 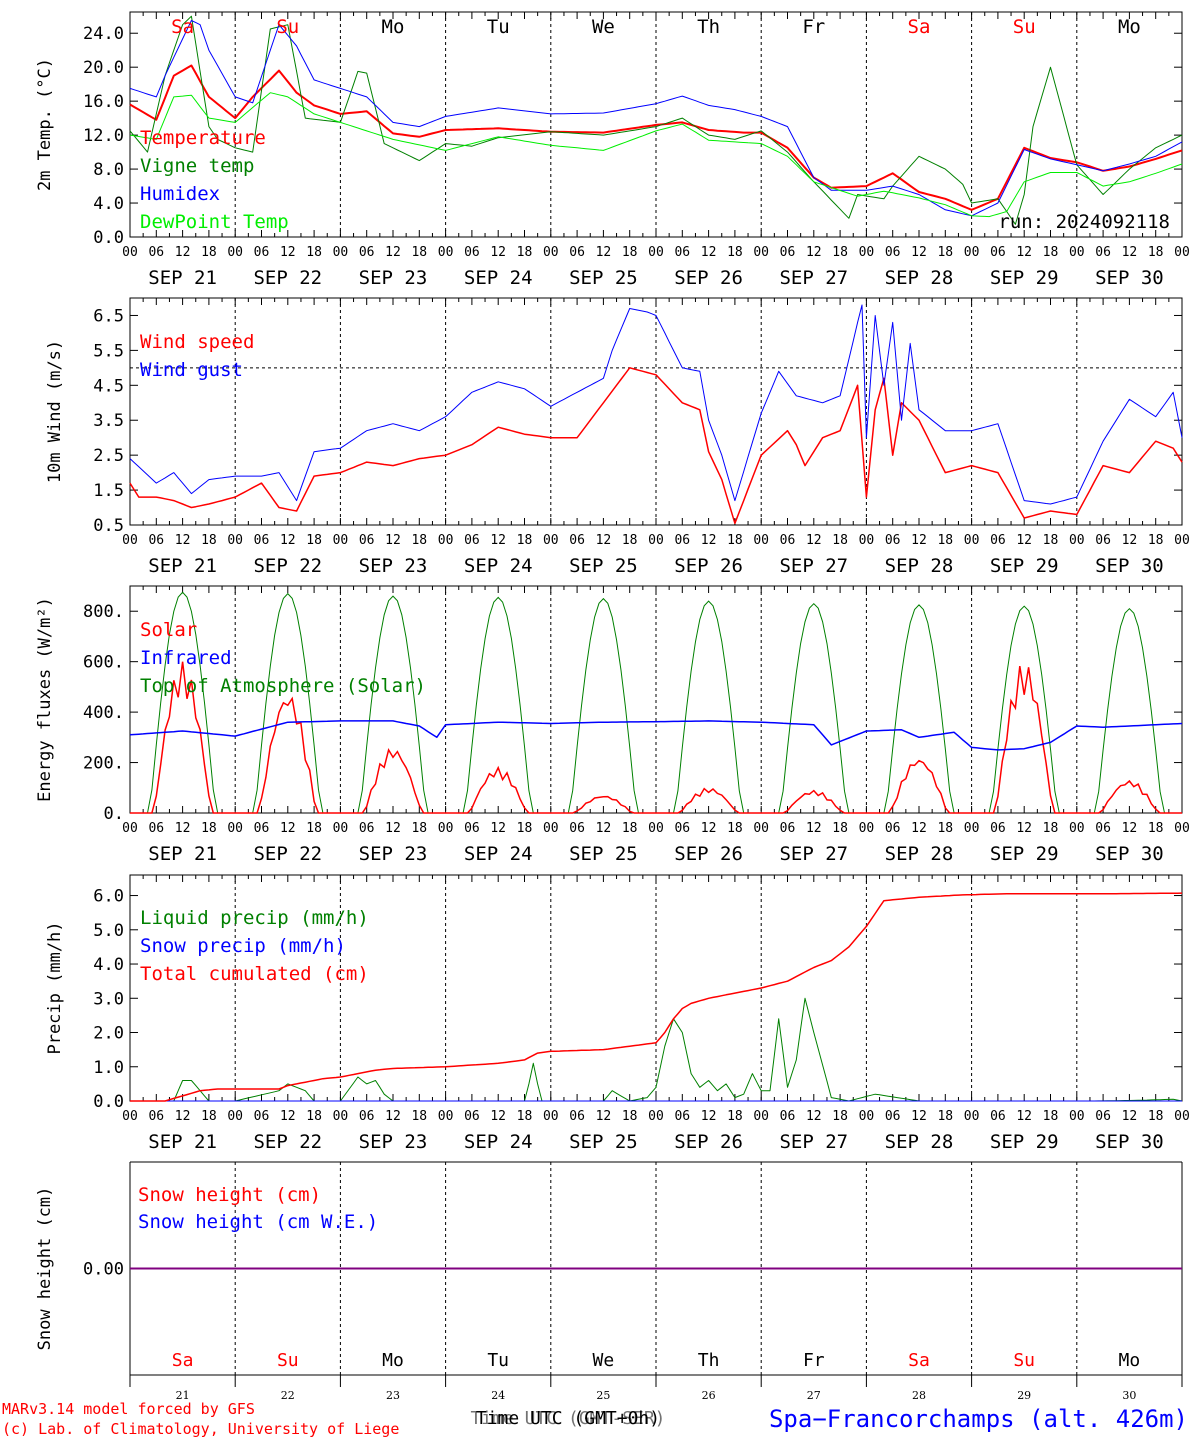 I want to click on date-label: SEP 30, so click(x=1129, y=278).